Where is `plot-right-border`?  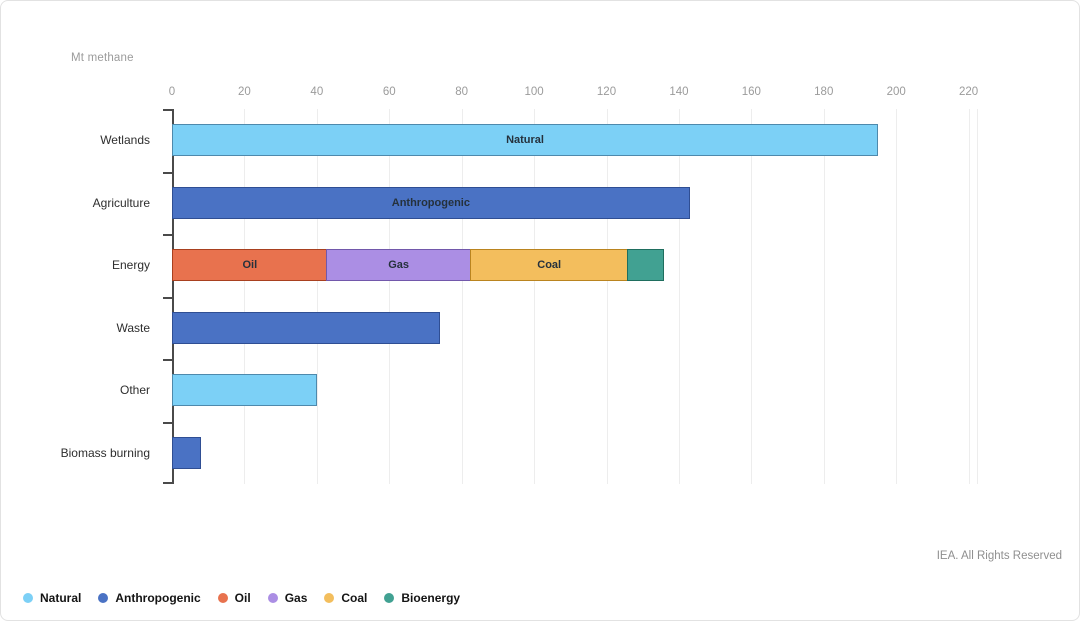 plot-right-border is located at coordinates (977, 296).